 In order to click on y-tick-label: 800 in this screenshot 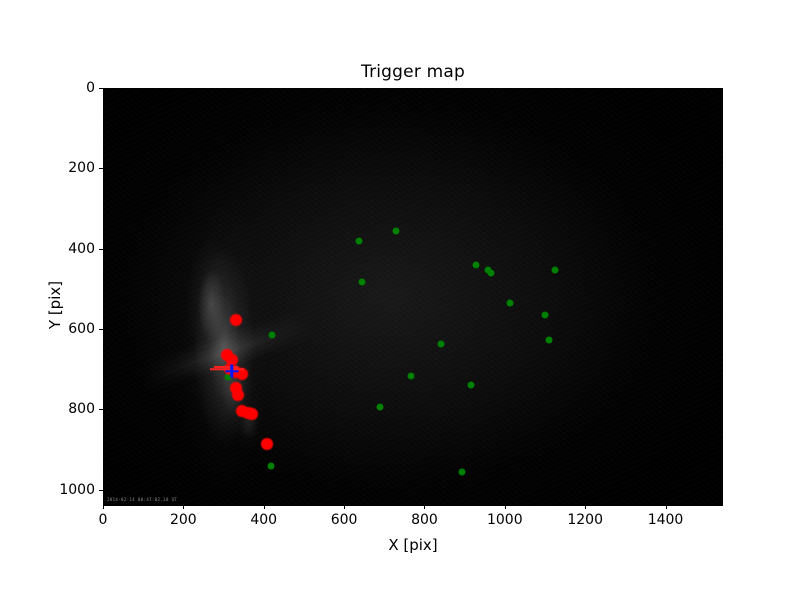, I will do `click(81, 409)`.